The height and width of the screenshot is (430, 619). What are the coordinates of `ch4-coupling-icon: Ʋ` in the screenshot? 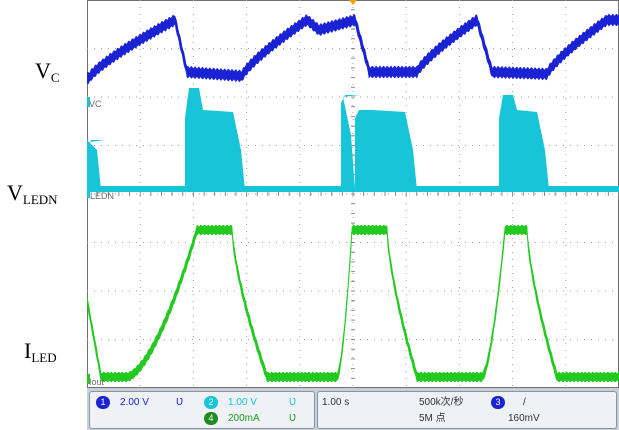 It's located at (293, 418).